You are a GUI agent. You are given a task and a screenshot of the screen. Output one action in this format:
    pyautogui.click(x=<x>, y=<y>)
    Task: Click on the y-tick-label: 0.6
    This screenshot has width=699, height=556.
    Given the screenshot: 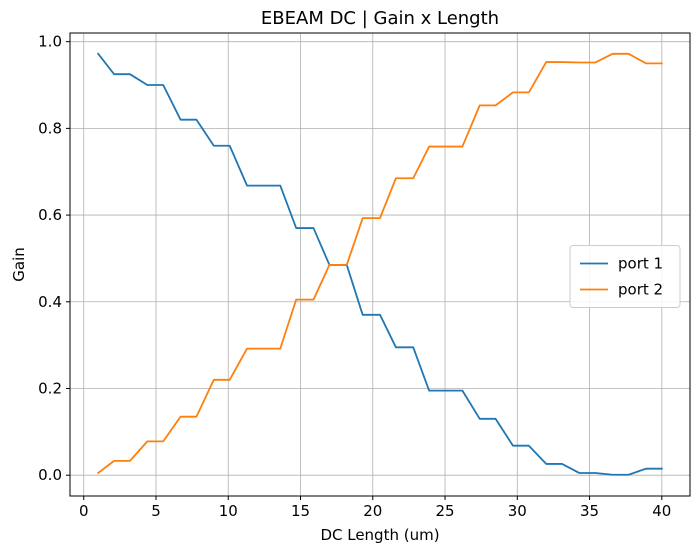 What is the action you would take?
    pyautogui.click(x=50, y=215)
    